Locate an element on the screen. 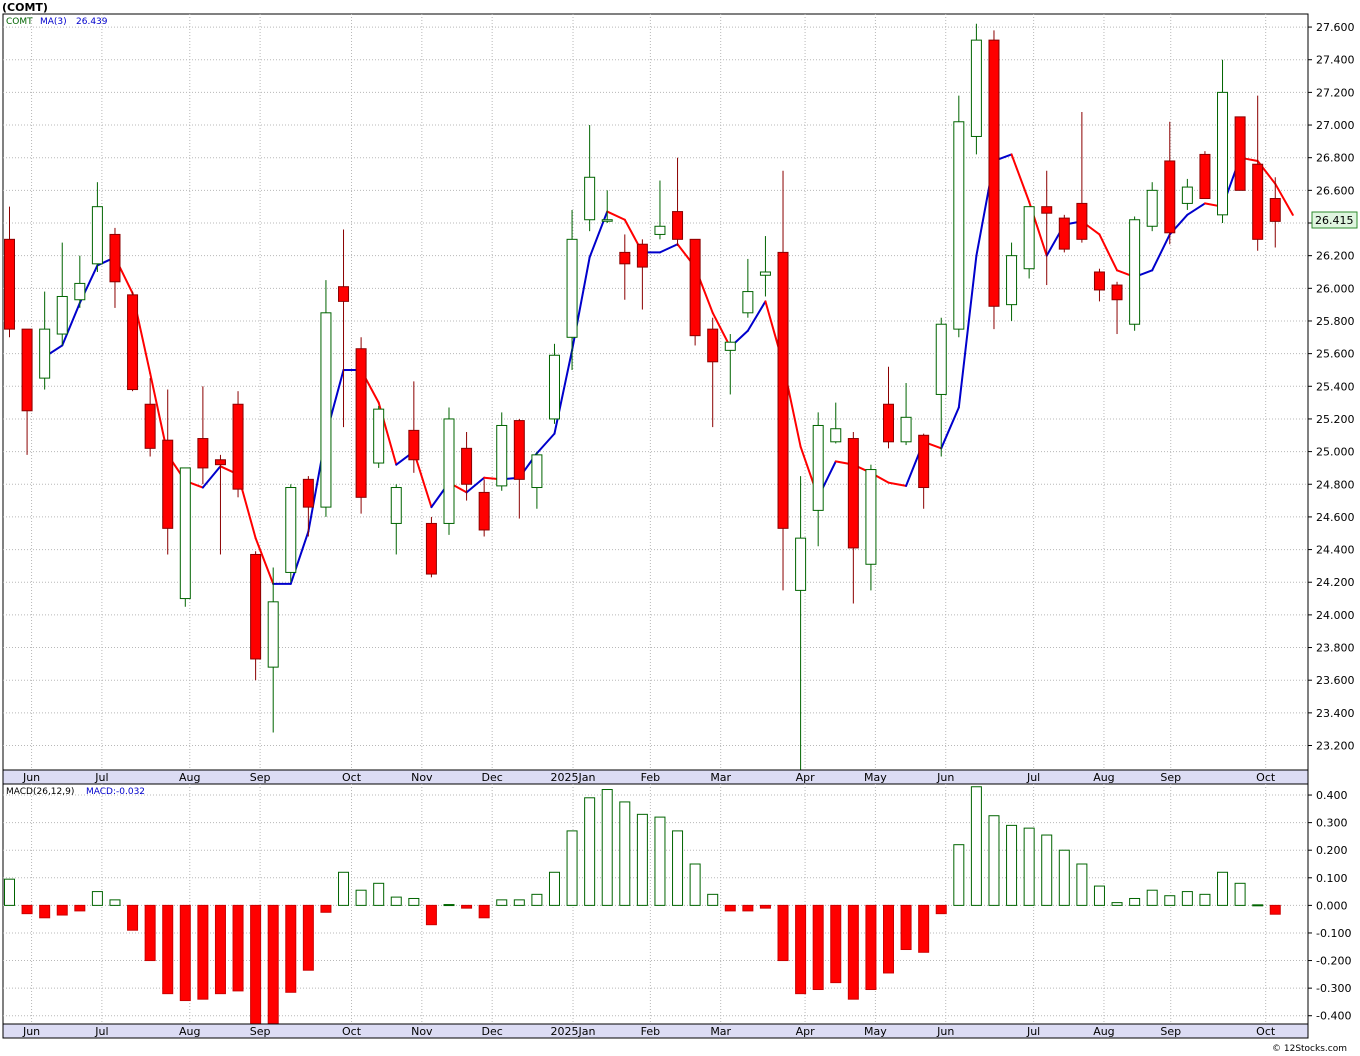  macd-tick-label: 0.200 is located at coordinates (1332, 850).